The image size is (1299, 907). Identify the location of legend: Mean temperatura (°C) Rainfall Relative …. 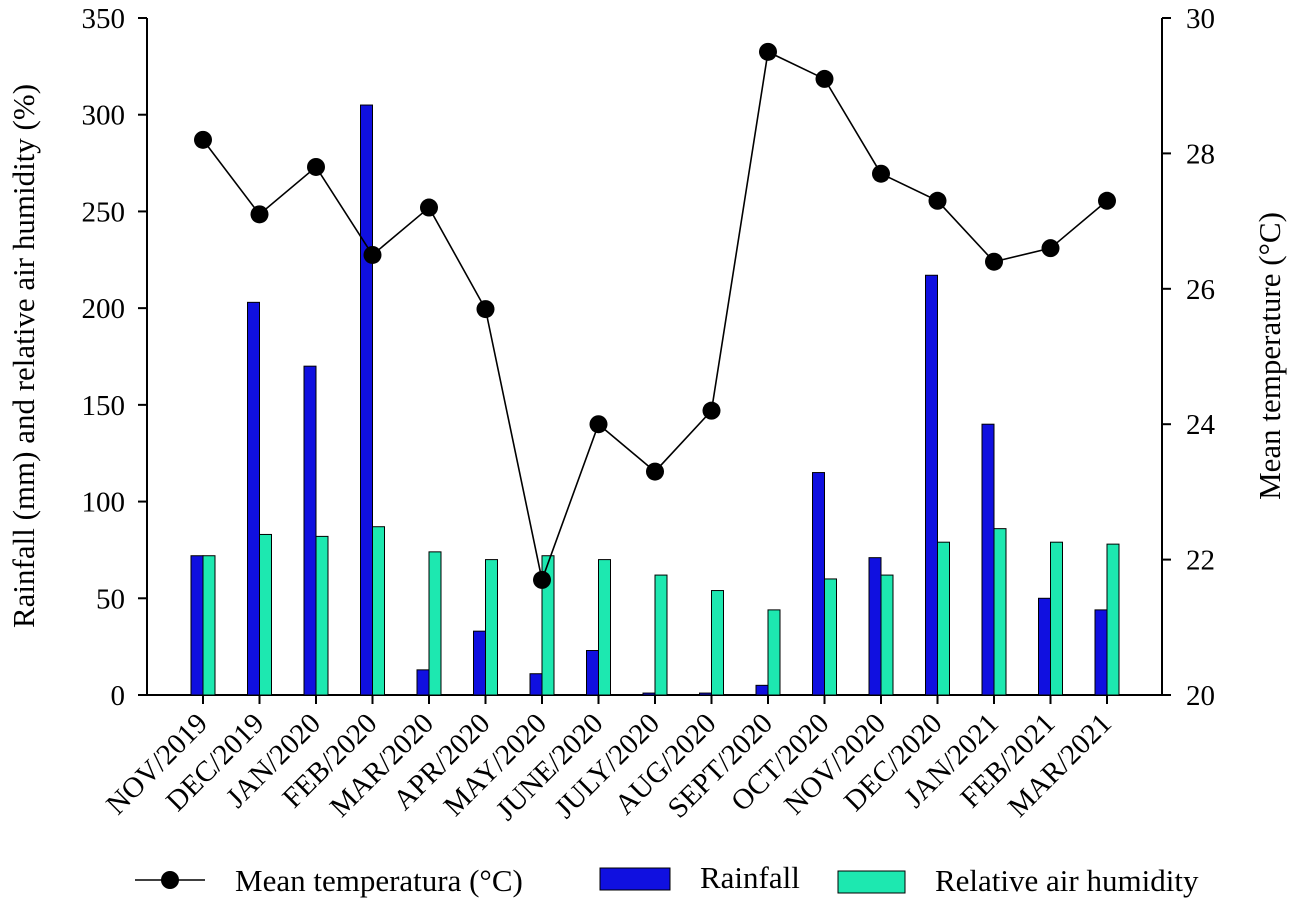
(667, 879).